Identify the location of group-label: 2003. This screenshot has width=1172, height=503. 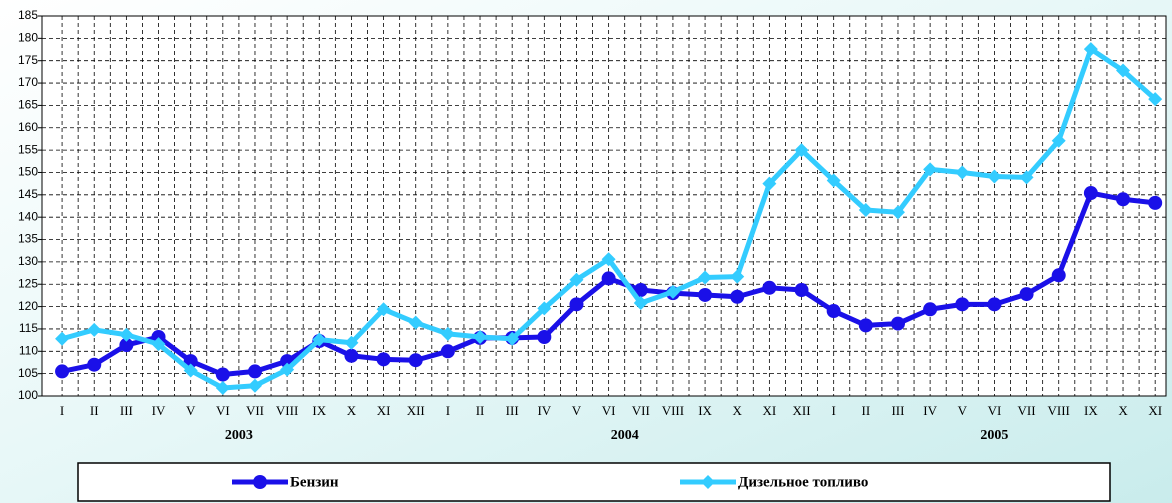
(239, 435).